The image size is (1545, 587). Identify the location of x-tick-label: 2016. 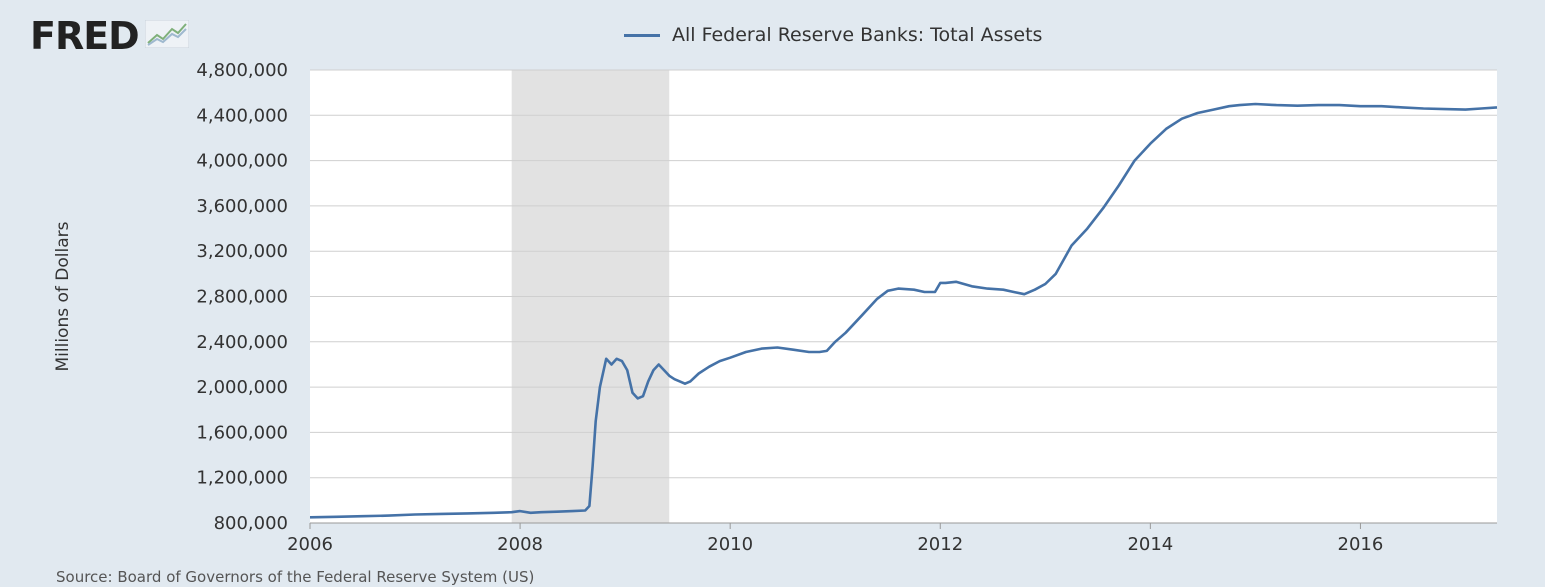
(1361, 544).